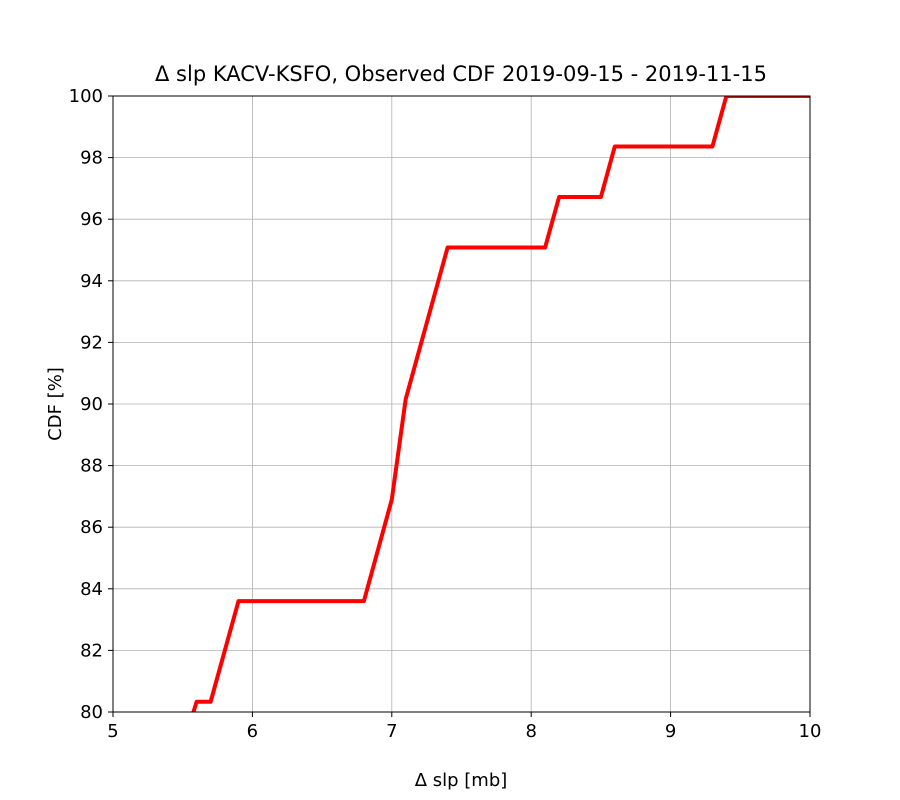 The height and width of the screenshot is (800, 900). Describe the element at coordinates (91, 342) in the screenshot. I see `y-tick-label: 92` at that location.